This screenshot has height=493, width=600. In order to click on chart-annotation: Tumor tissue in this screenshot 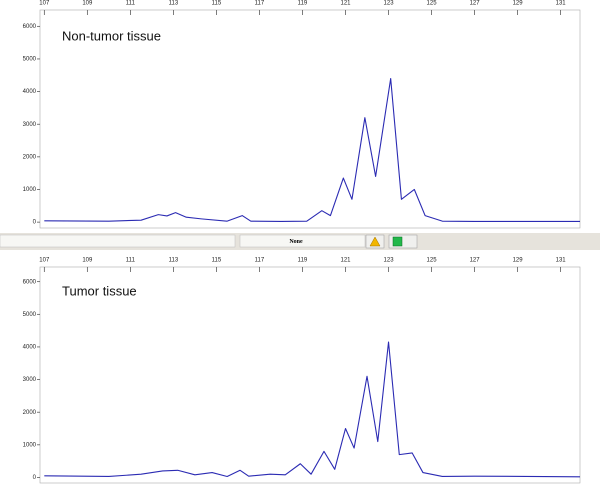, I will do `click(99, 290)`.